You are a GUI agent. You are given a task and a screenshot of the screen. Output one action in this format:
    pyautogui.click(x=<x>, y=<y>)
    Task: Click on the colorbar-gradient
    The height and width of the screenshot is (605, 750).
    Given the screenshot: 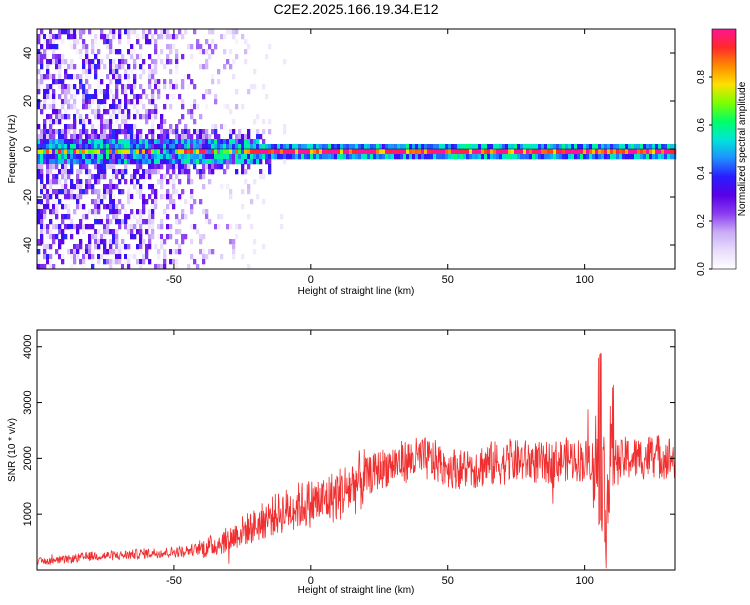 What is the action you would take?
    pyautogui.click(x=724, y=149)
    